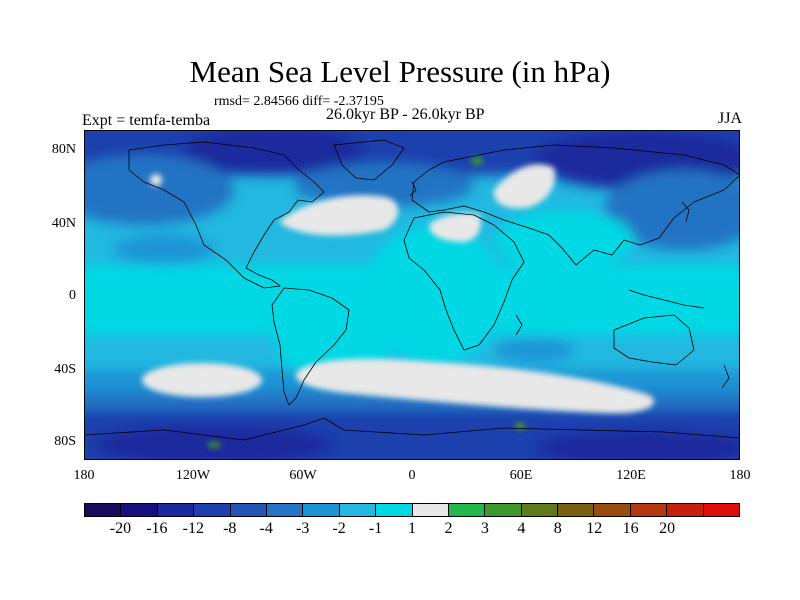  Describe the element at coordinates (475, 386) in the screenshot. I see `south-atlantic-indian-neutral` at that location.